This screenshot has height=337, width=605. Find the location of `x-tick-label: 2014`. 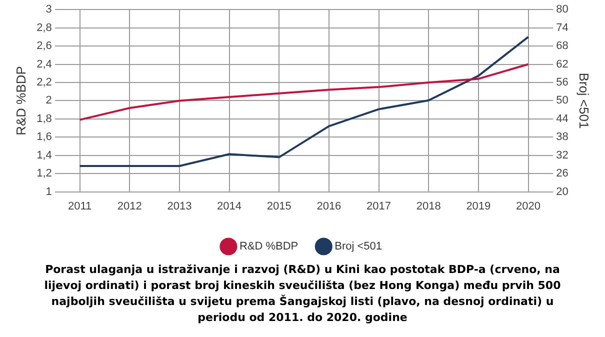

x-tick-label: 2014 is located at coordinates (229, 206).